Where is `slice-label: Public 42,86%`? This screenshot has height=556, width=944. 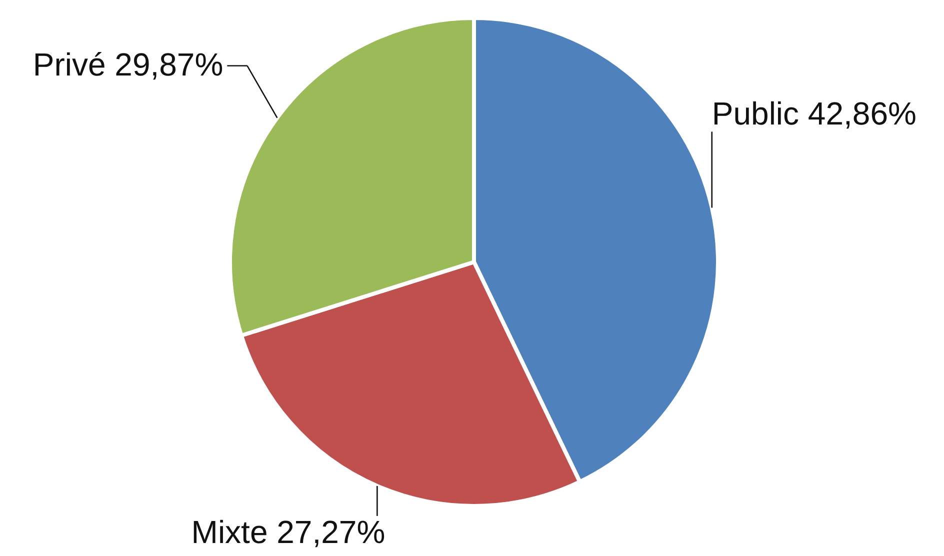 slice-label: Public 42,86% is located at coordinates (814, 114).